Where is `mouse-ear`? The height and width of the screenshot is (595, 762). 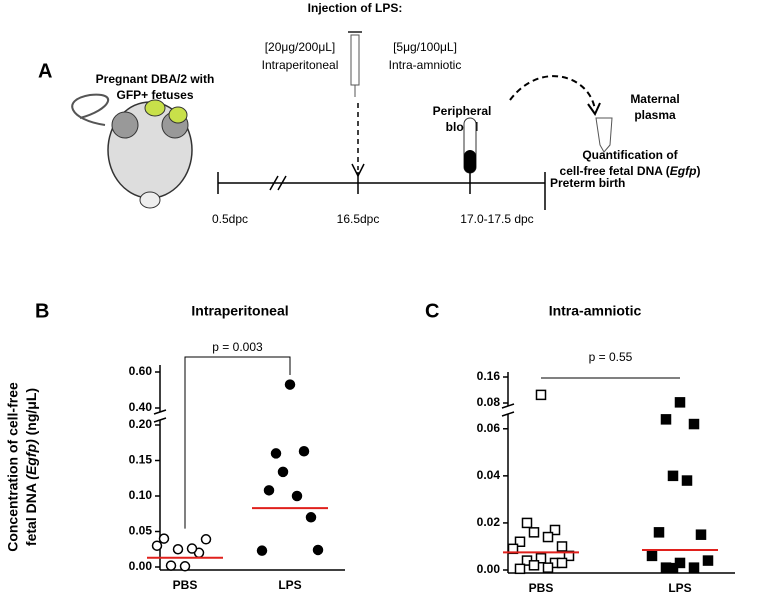
mouse-ear is located at coordinates (125, 125).